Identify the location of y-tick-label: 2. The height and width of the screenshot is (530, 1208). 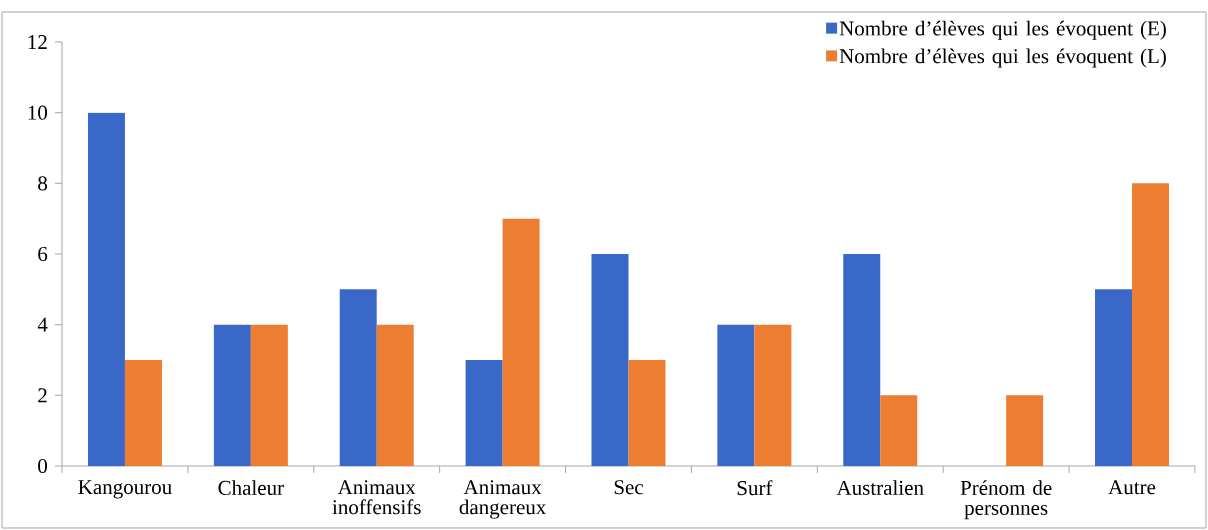
(42, 395).